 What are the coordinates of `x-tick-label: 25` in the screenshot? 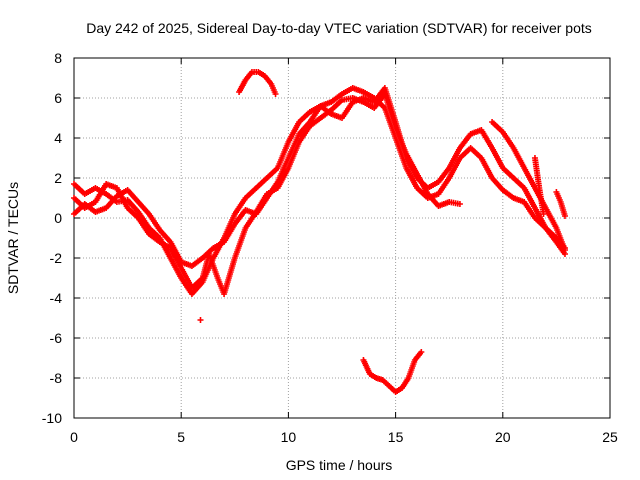 It's located at (610, 437).